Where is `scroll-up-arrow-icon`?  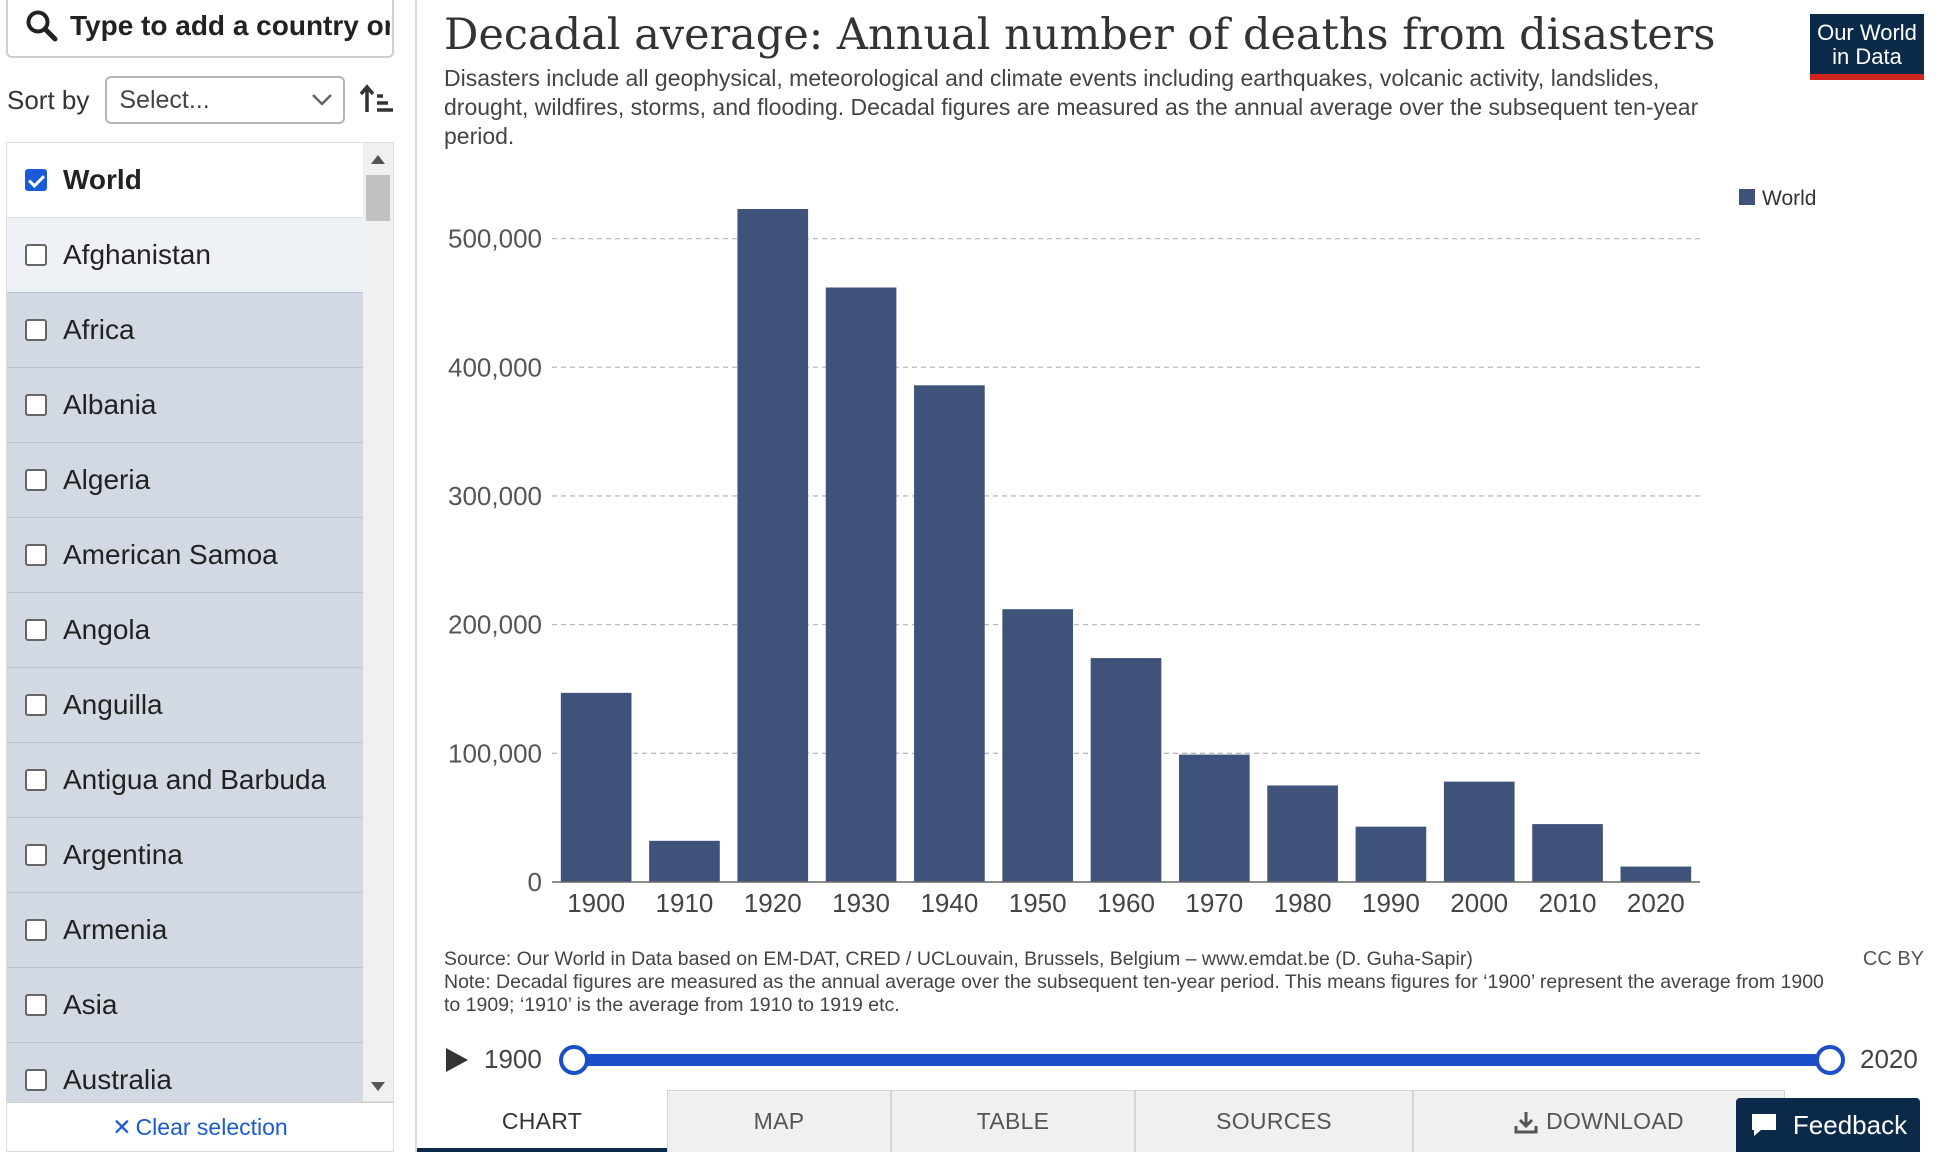
scroll-up-arrow-icon is located at coordinates (378, 159).